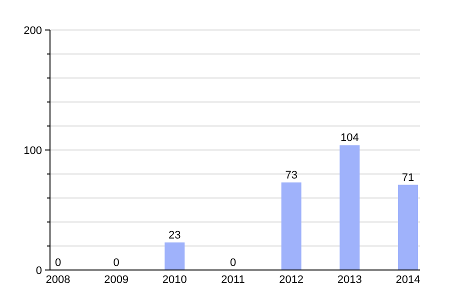 This screenshot has height=300, width=450. I want to click on data-label: 73, so click(291, 175).